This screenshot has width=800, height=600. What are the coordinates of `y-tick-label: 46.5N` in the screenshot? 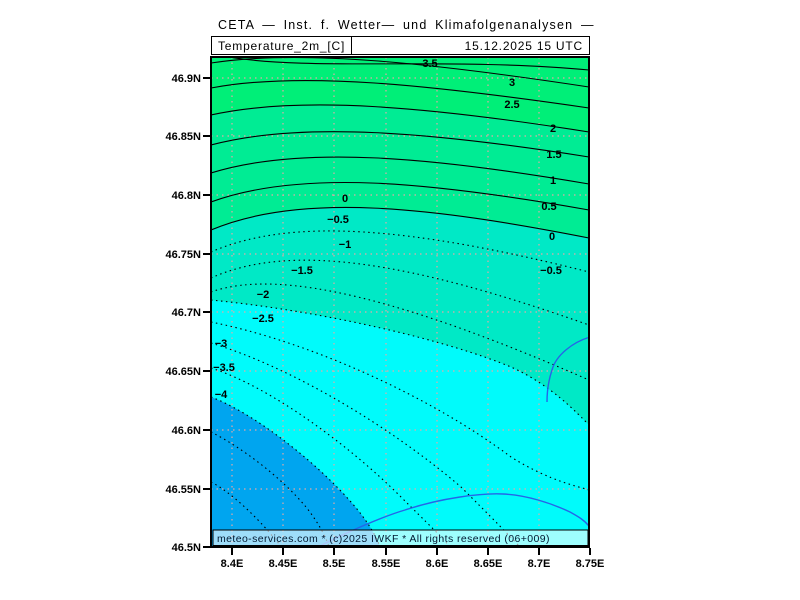 It's located at (186, 548).